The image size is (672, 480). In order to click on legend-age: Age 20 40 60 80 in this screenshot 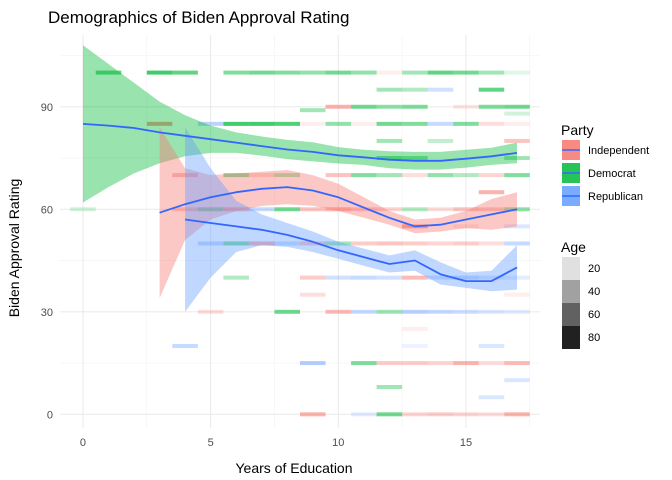, I will do `click(580, 294)`.